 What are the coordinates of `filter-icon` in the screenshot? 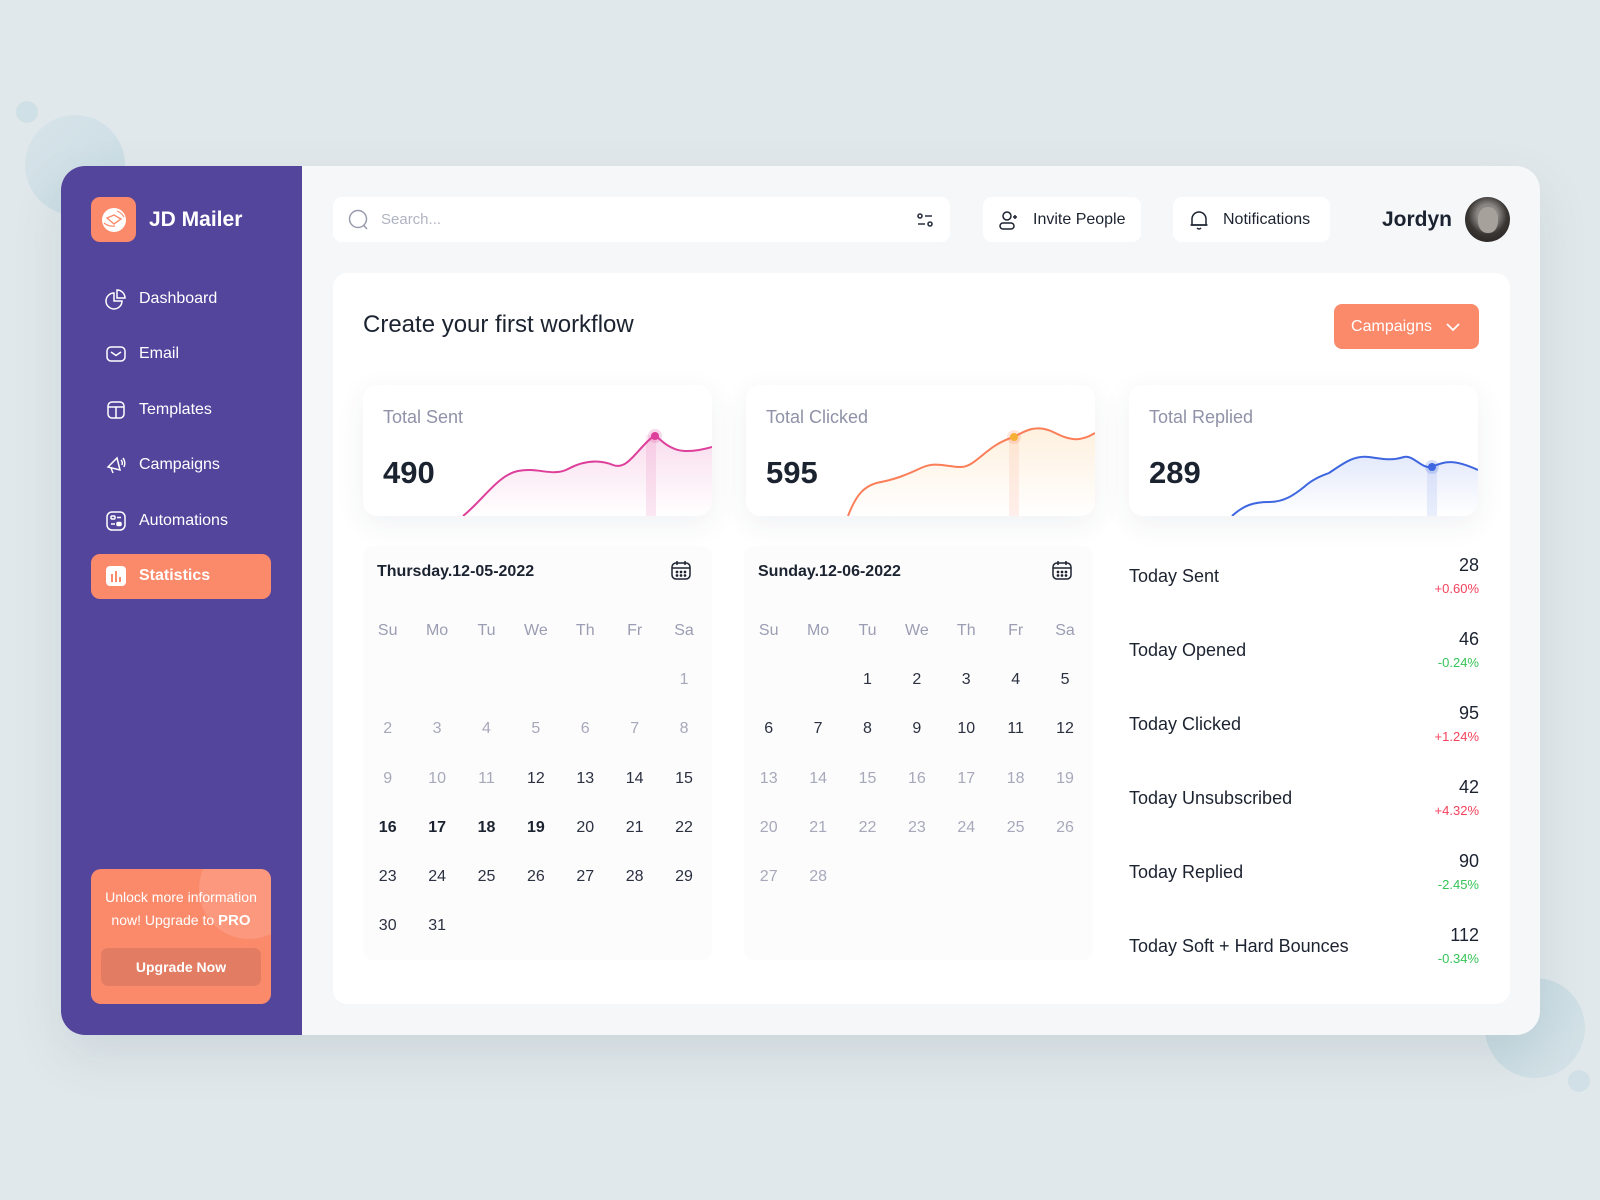 It's located at (925, 220).